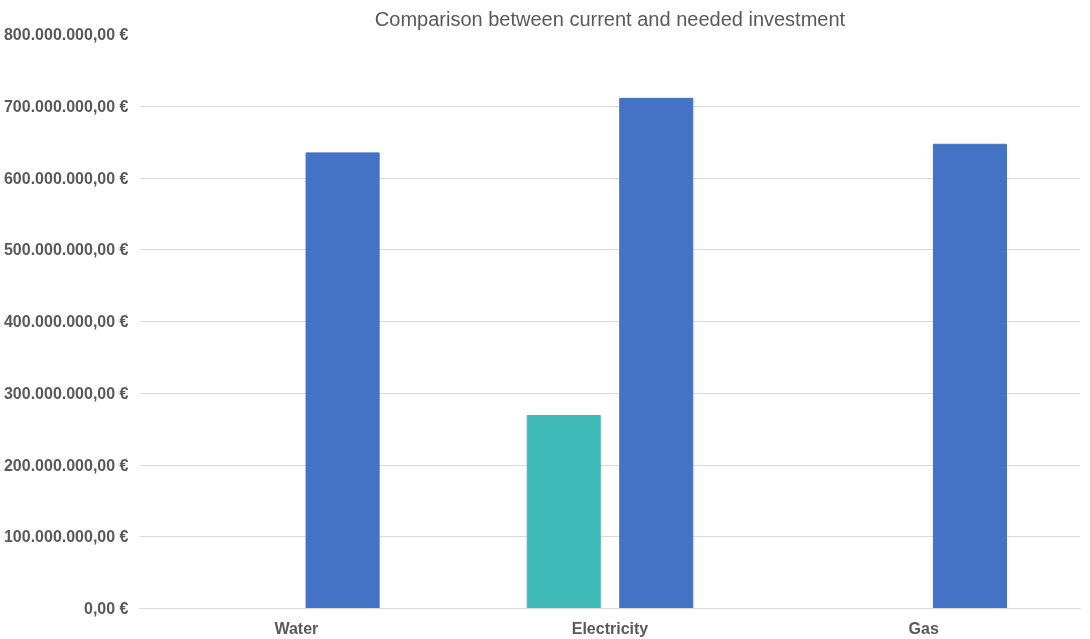 This screenshot has width=1090, height=639. What do you see at coordinates (66, 393) in the screenshot?
I see `y-tick-label: 300.000.000,00 €` at bounding box center [66, 393].